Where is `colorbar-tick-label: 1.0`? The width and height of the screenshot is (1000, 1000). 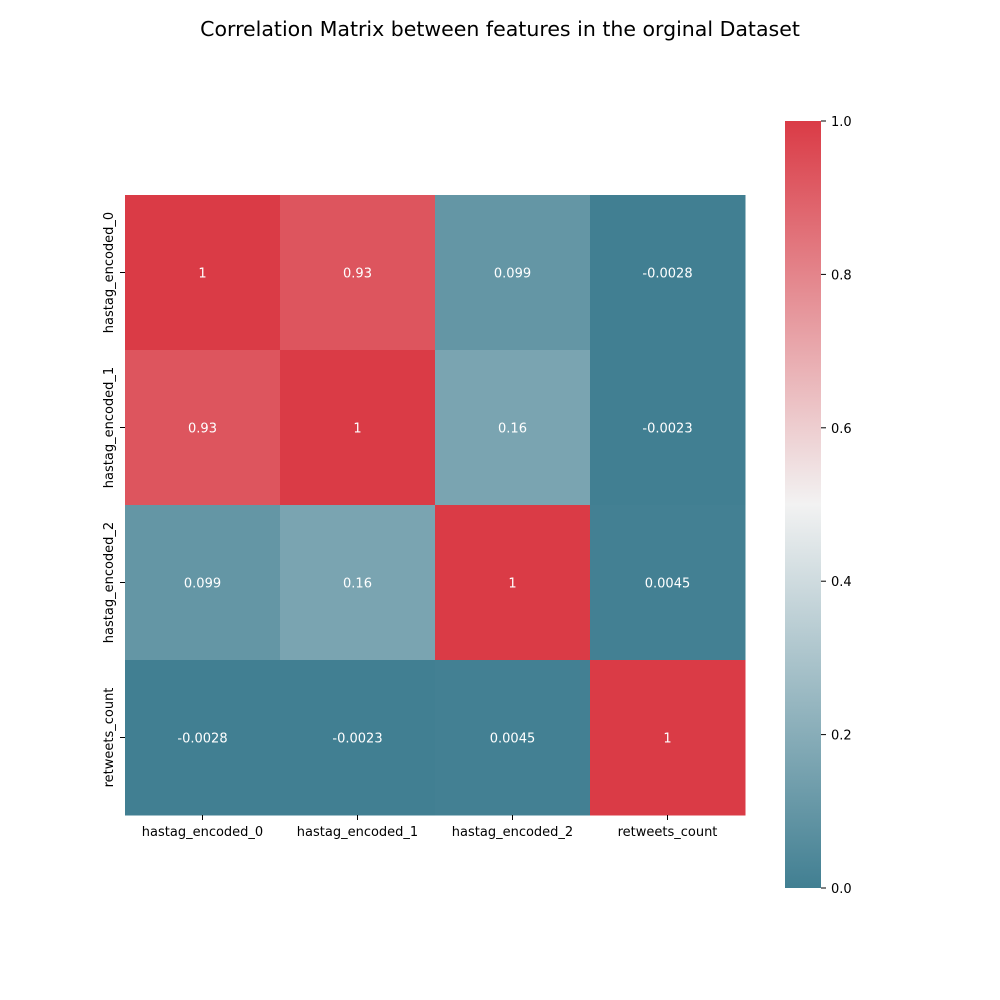
colorbar-tick-label: 1.0 is located at coordinates (841, 122).